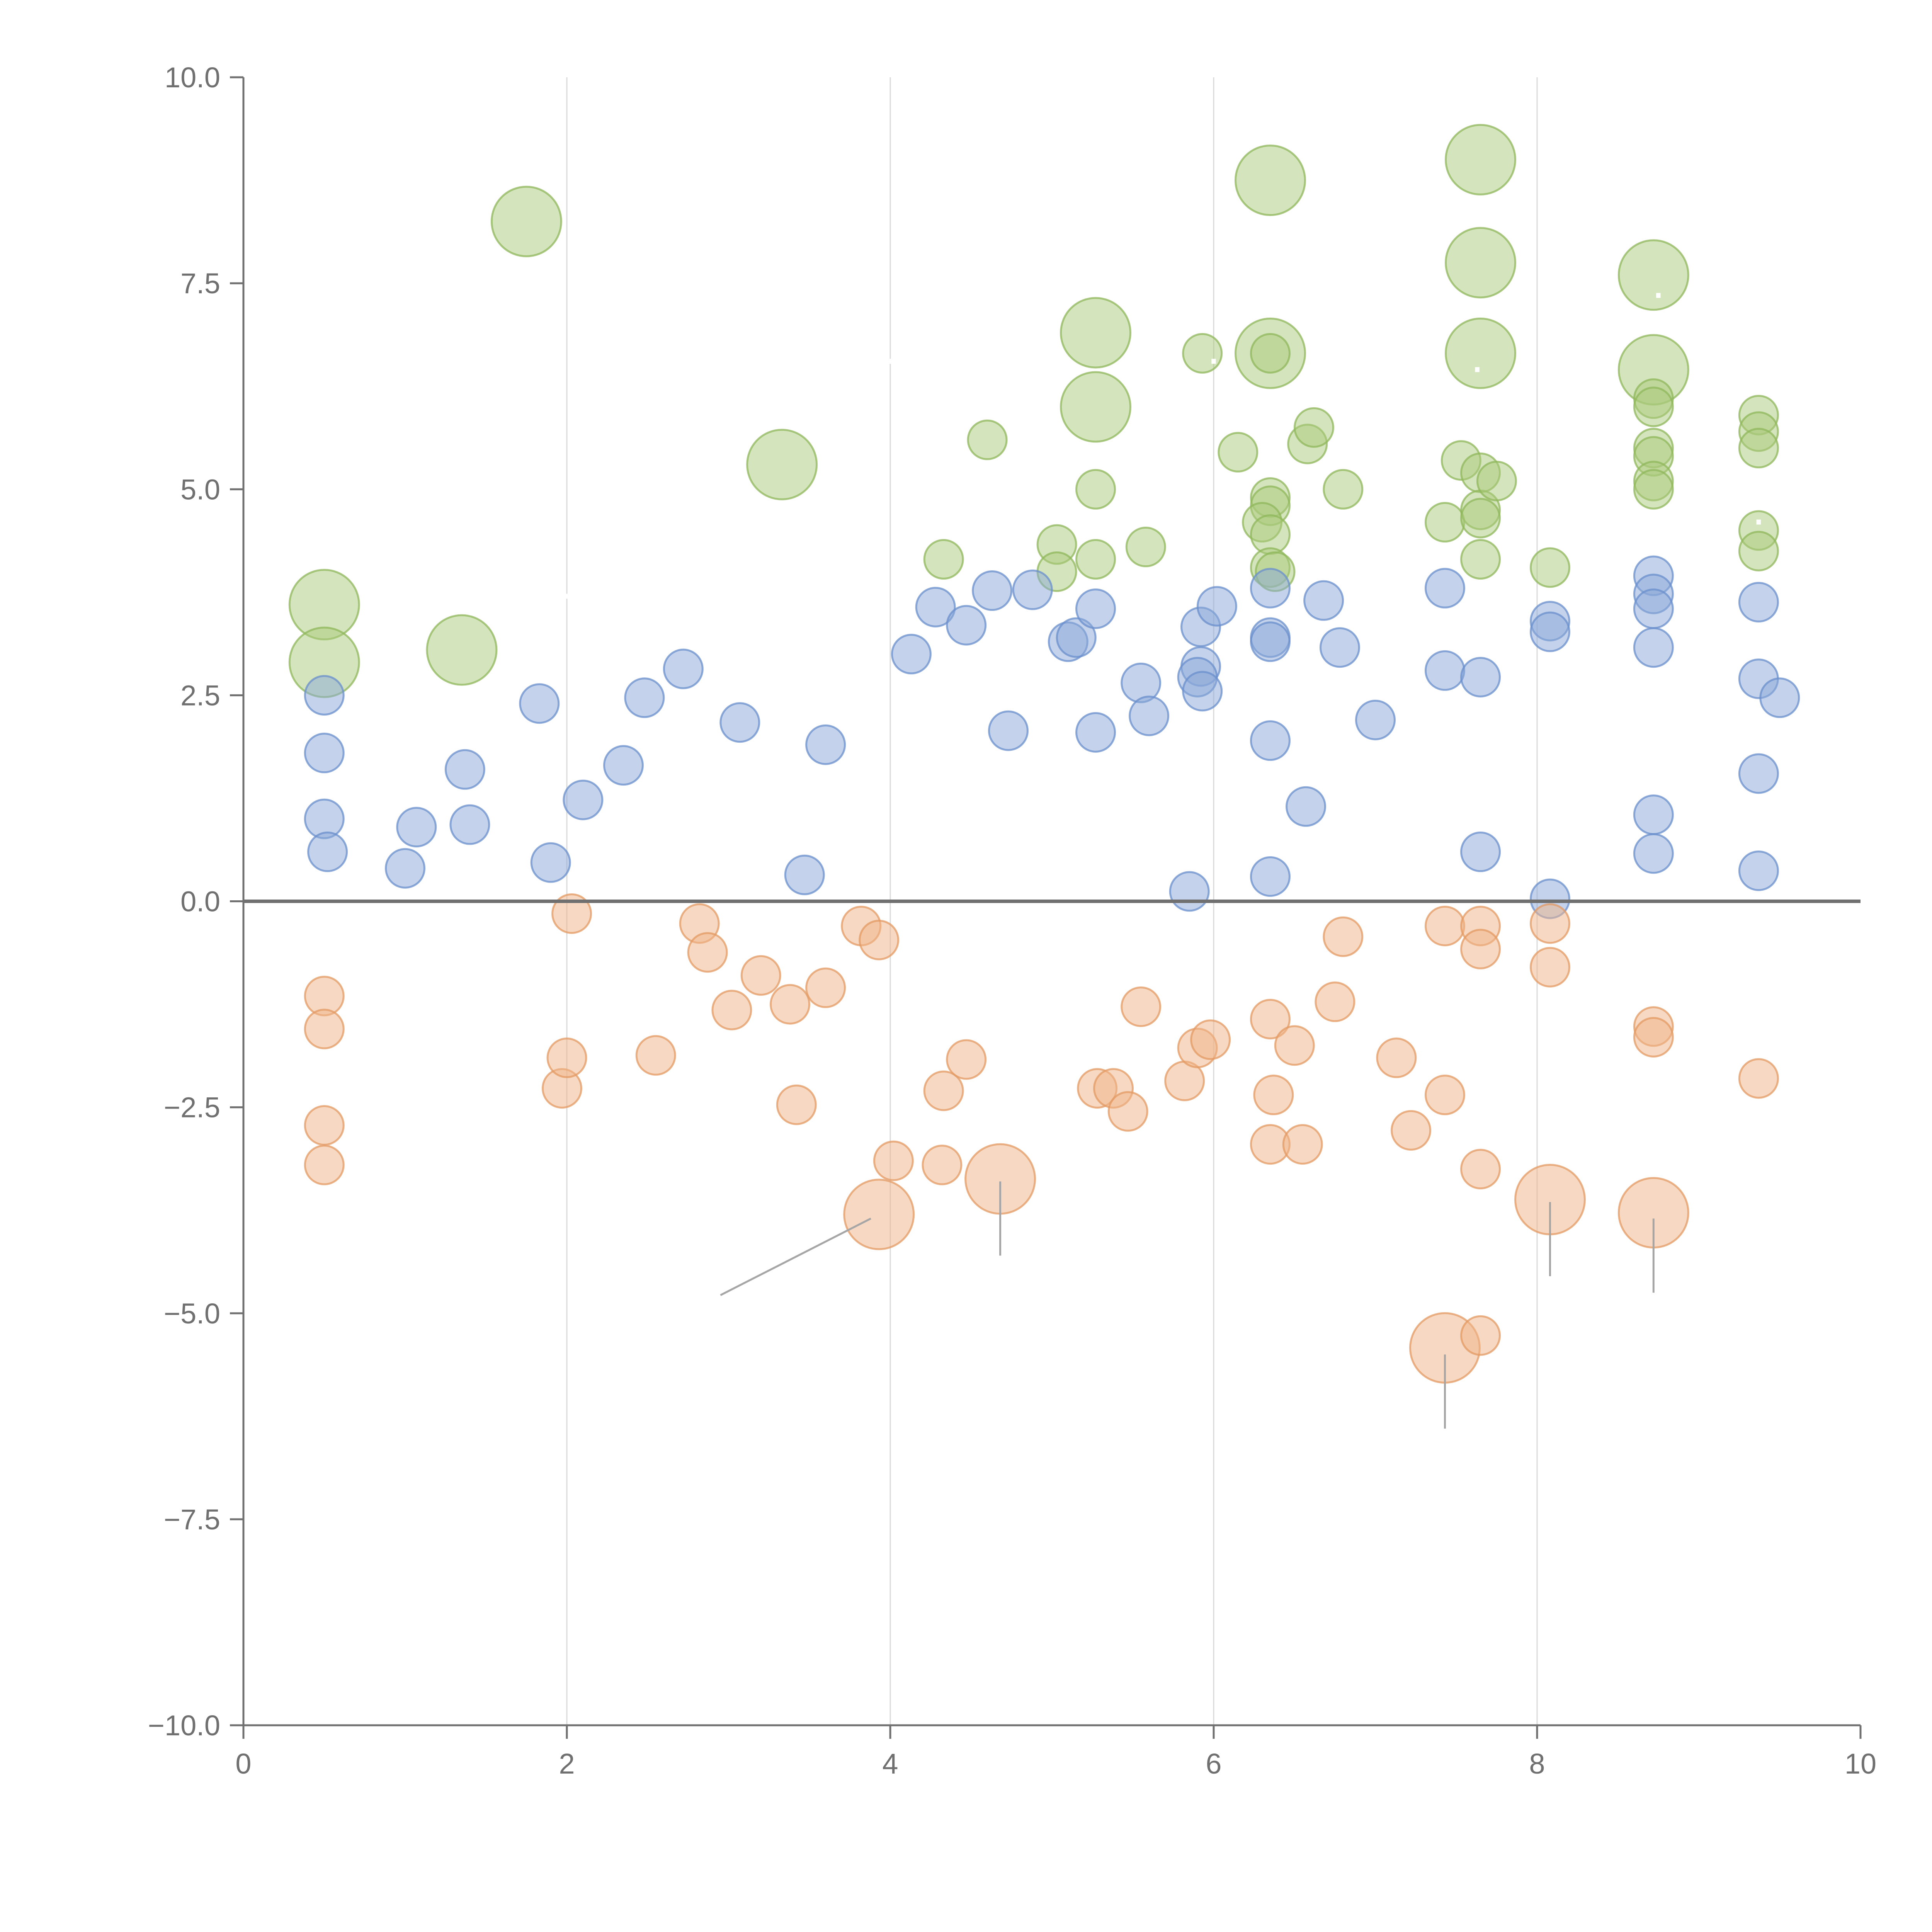 The image size is (1932, 1932). I want to click on bubble-label-5: ·, so click(1658, 292).